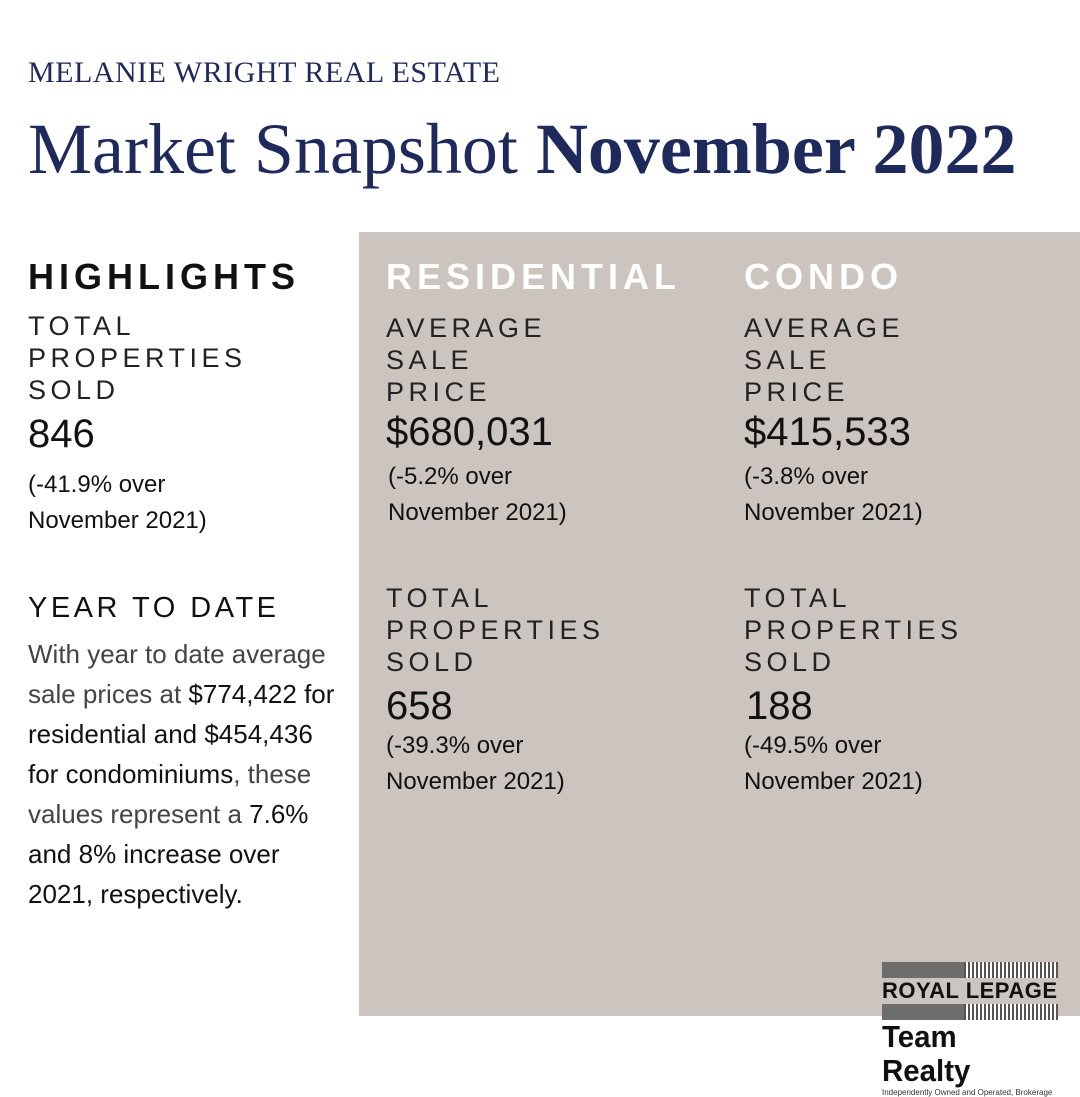  I want to click on condo-avg-label: AVERAGE SALE PRICE, so click(824, 360).